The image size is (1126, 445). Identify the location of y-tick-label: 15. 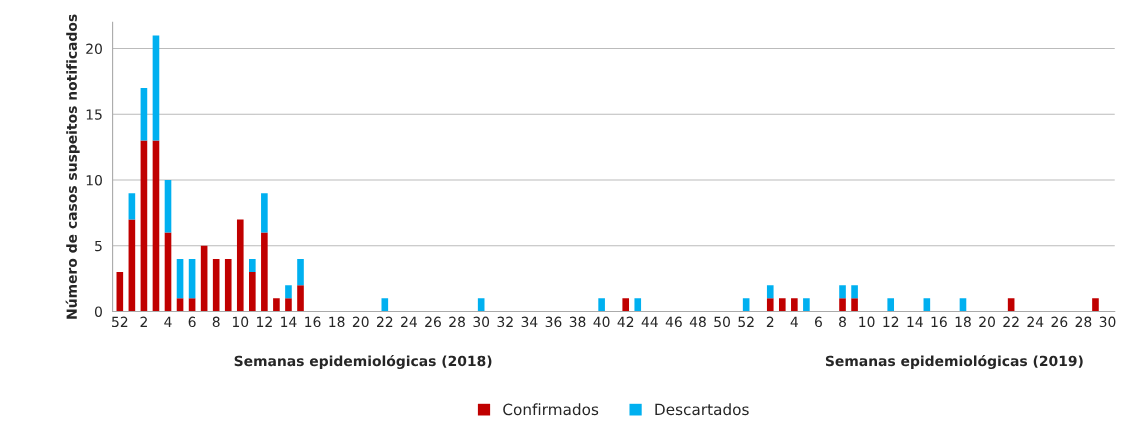
(94, 114).